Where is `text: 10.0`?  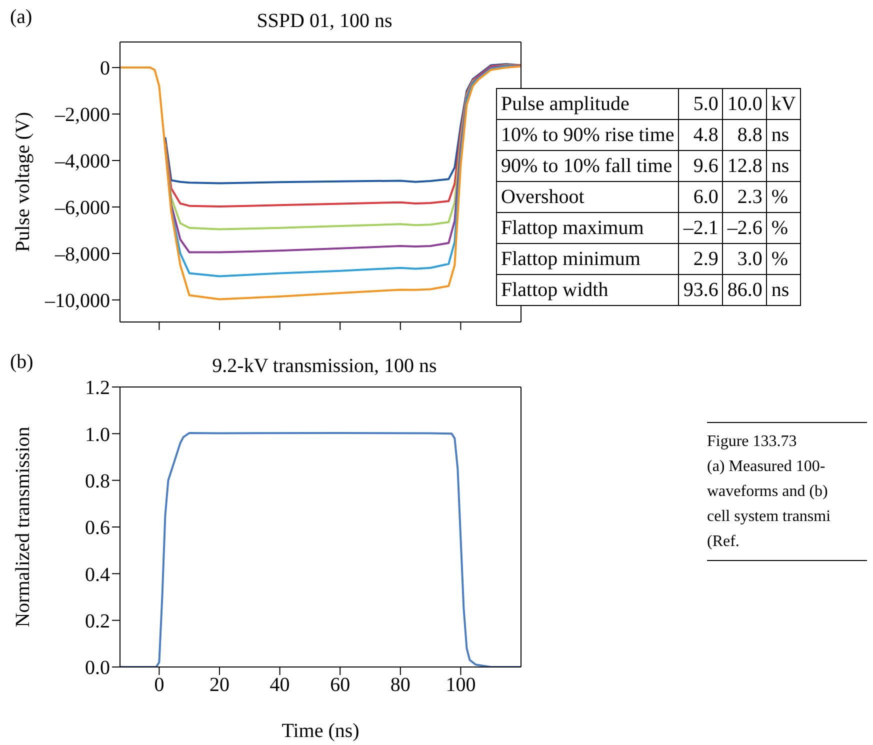 text: 10.0 is located at coordinates (744, 104).